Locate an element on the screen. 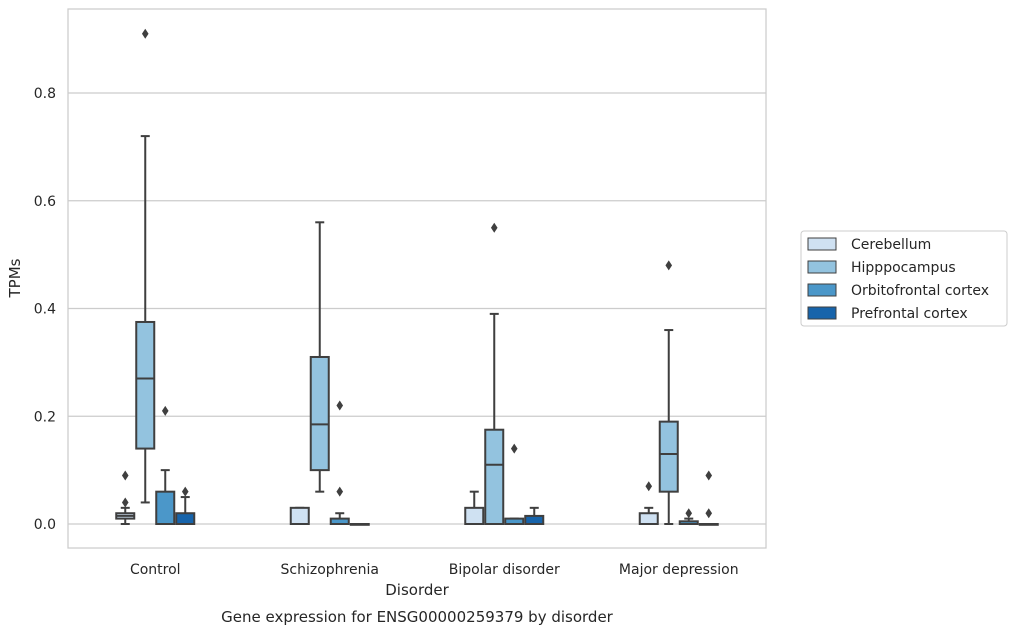 This screenshot has height=634, width=1018. legend-label: Prefrontal cortex is located at coordinates (909, 314).